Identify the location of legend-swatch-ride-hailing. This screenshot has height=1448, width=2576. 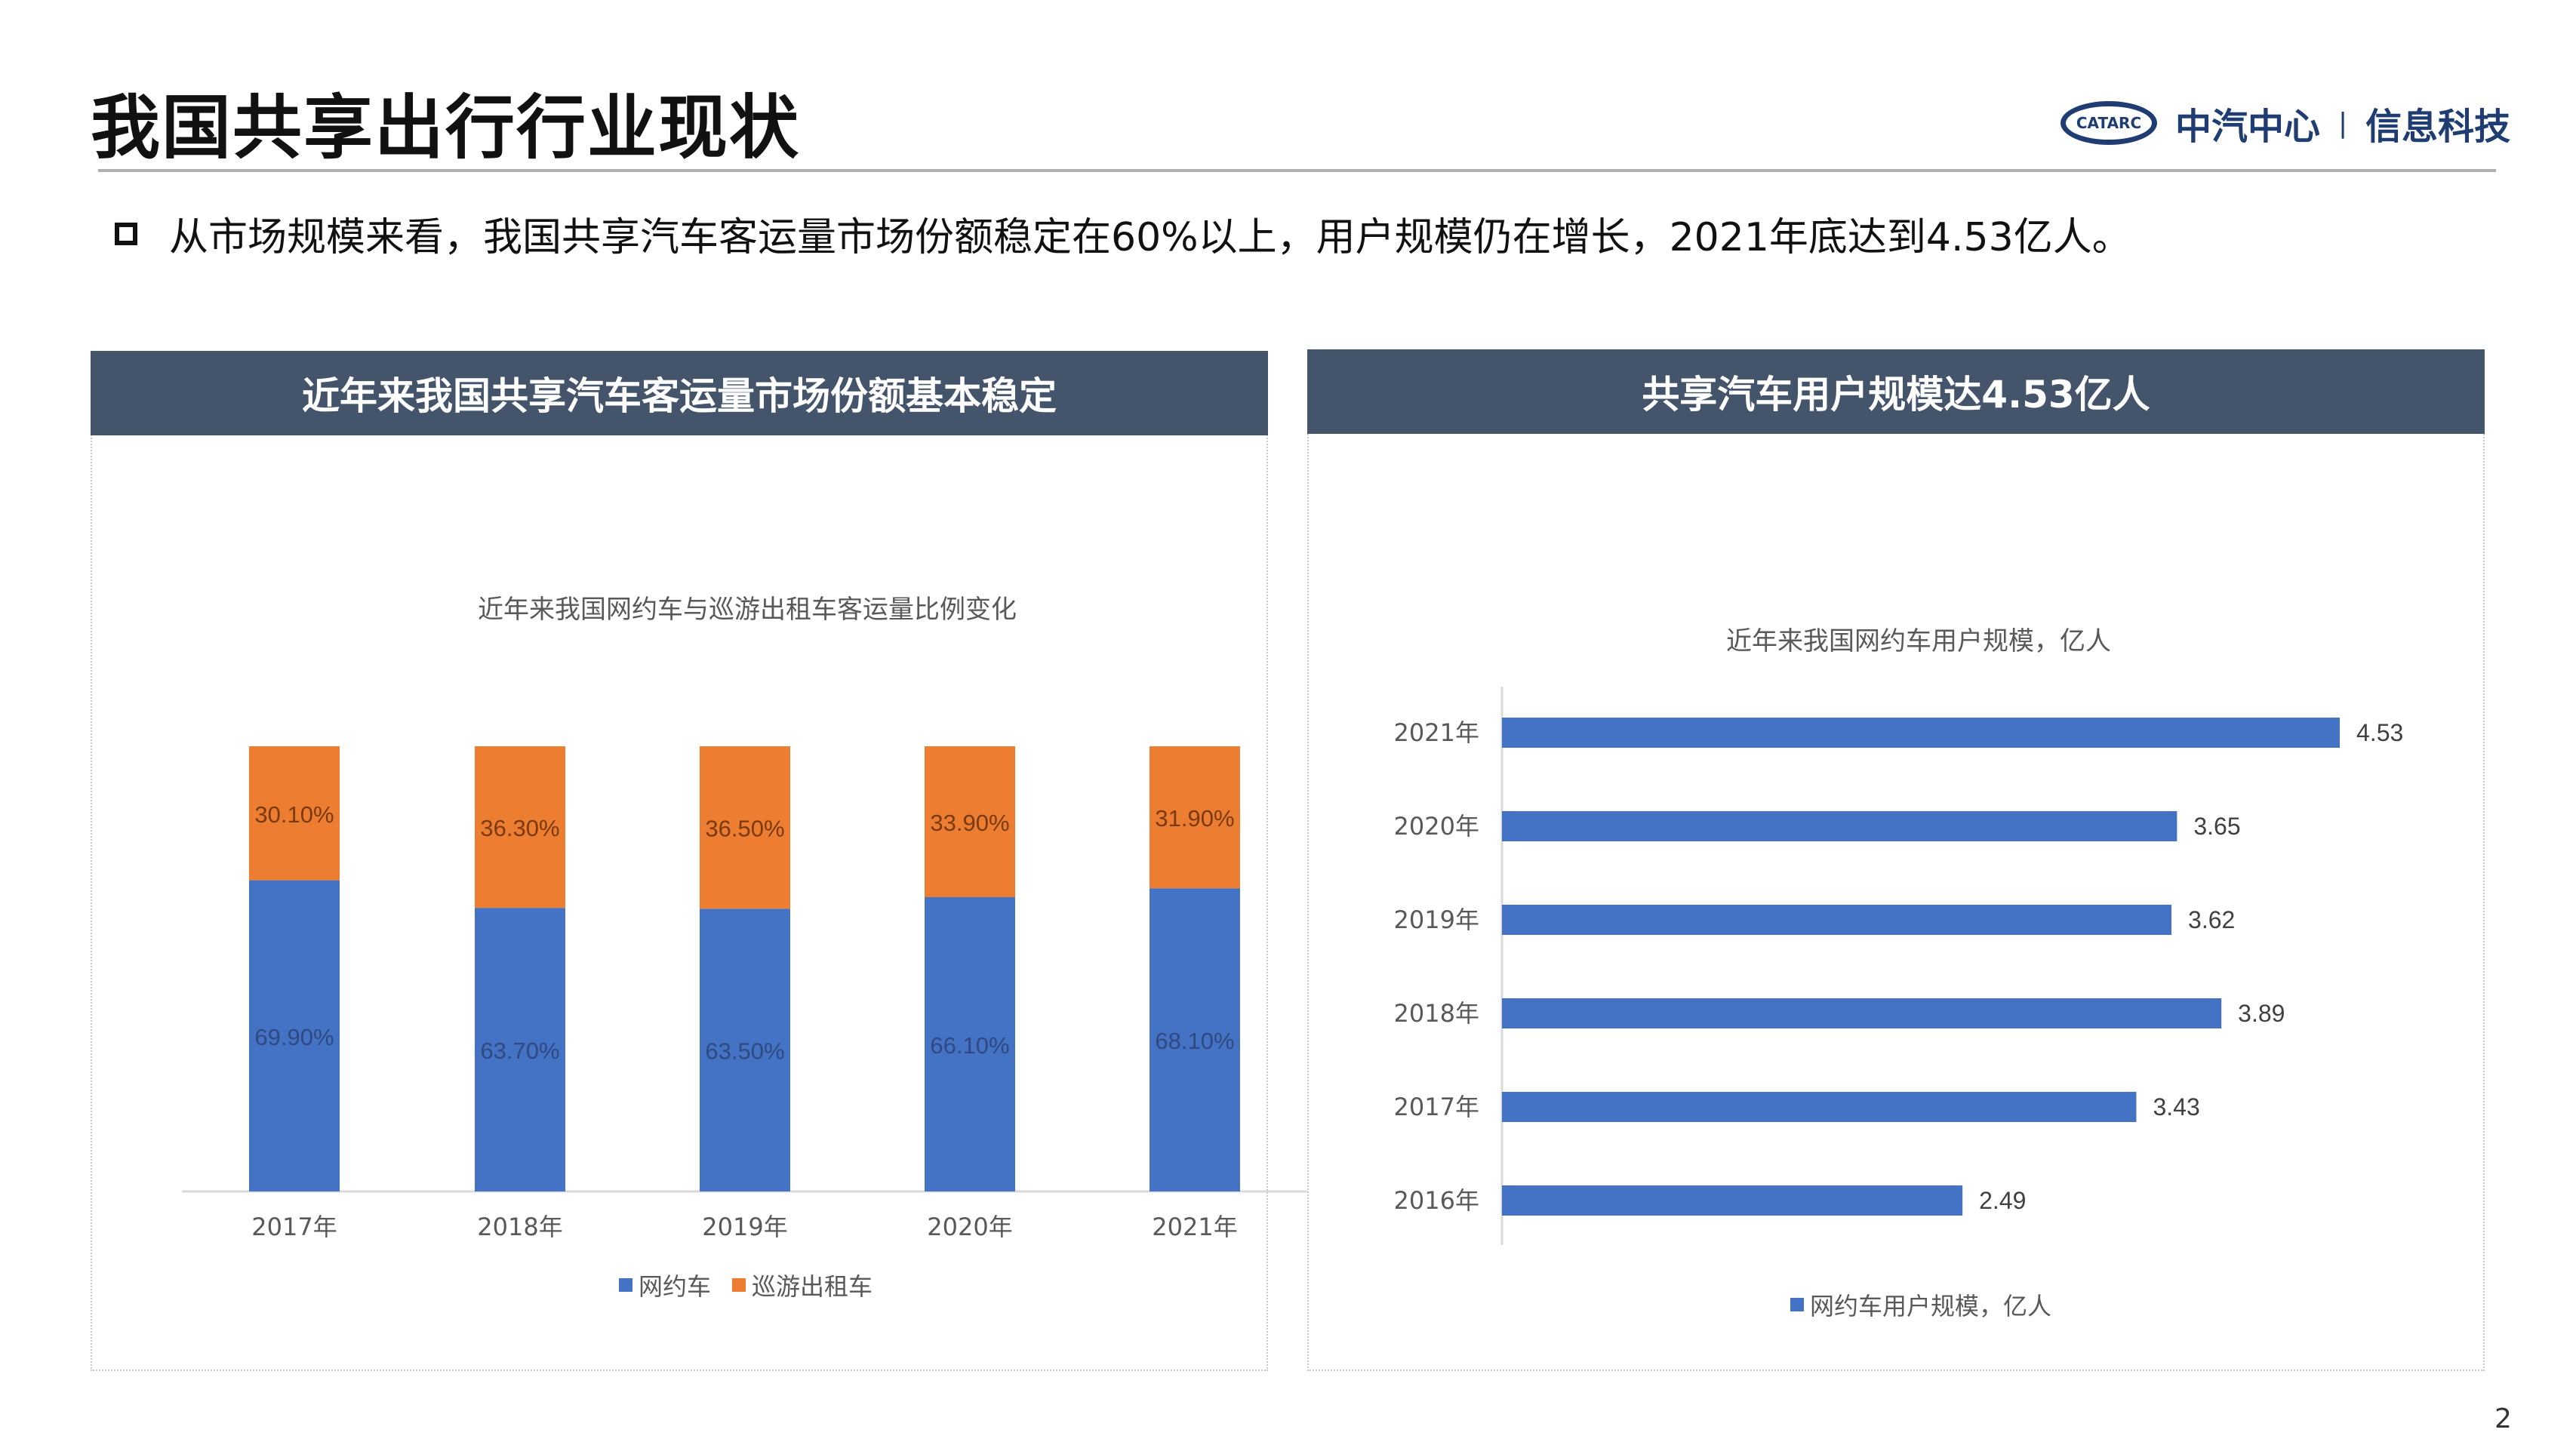
(625, 1285).